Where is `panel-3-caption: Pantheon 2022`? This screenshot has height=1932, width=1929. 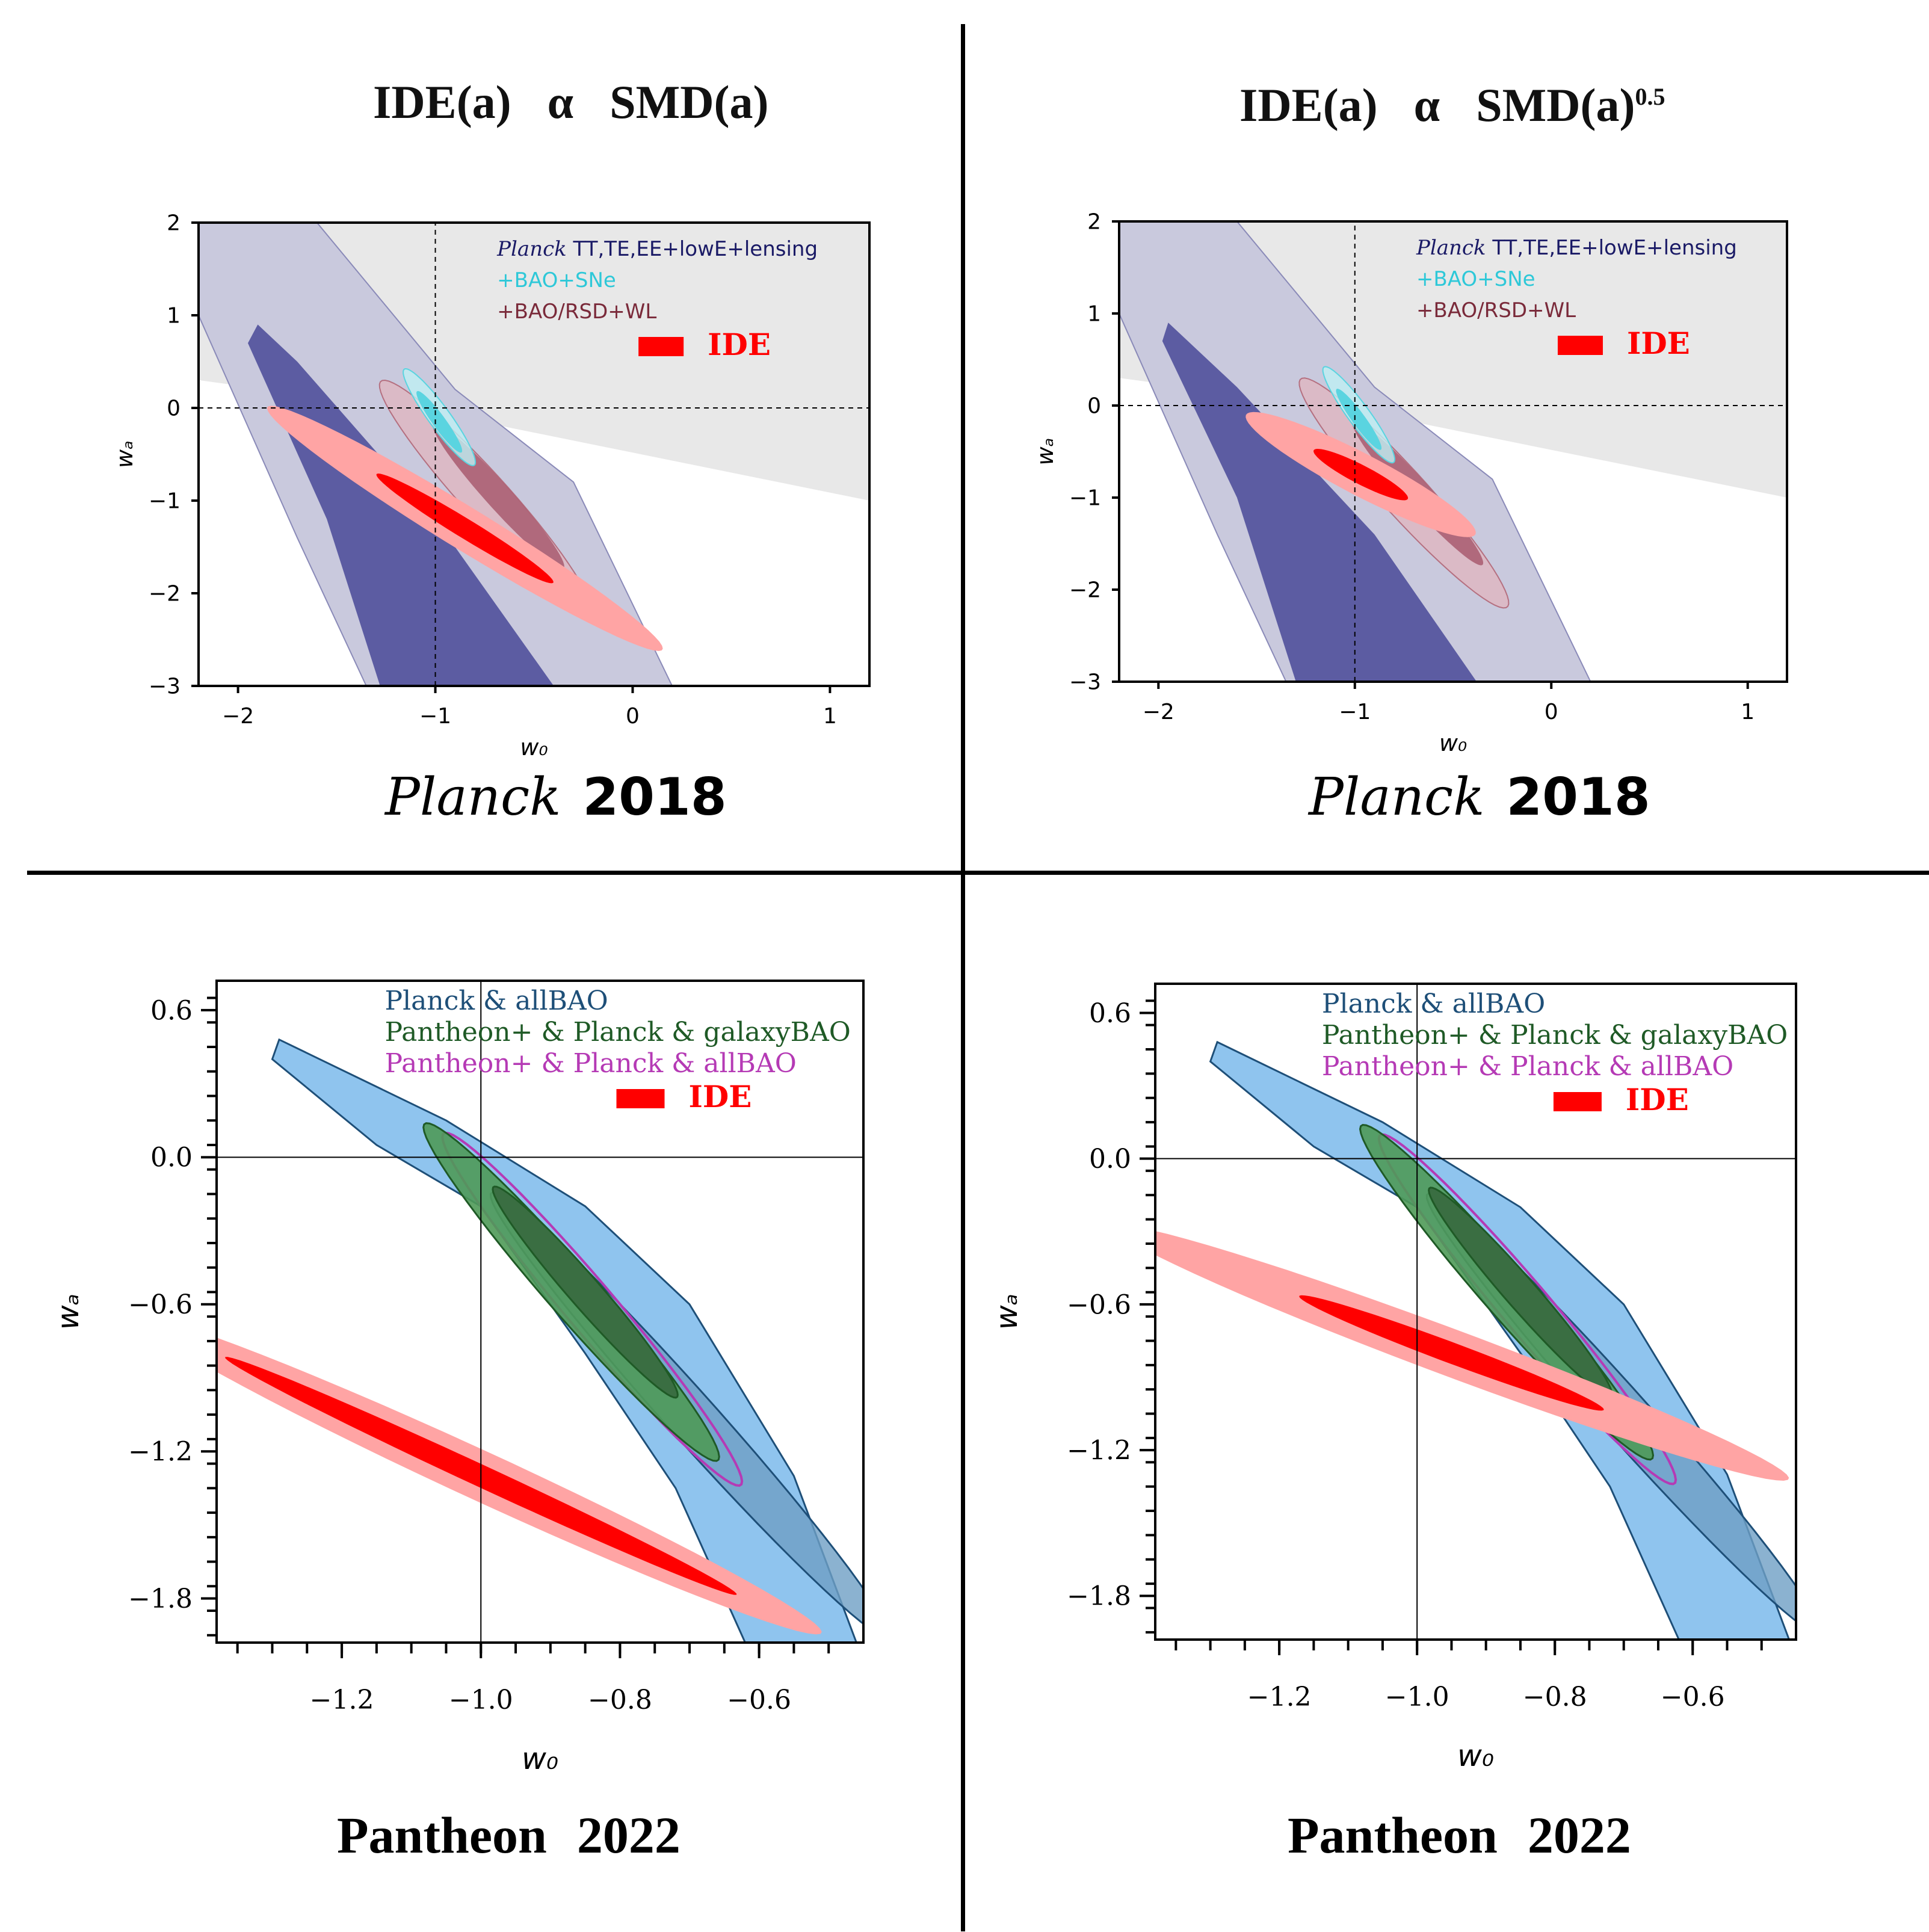
panel-3-caption: Pantheon 2022 is located at coordinates (509, 1835).